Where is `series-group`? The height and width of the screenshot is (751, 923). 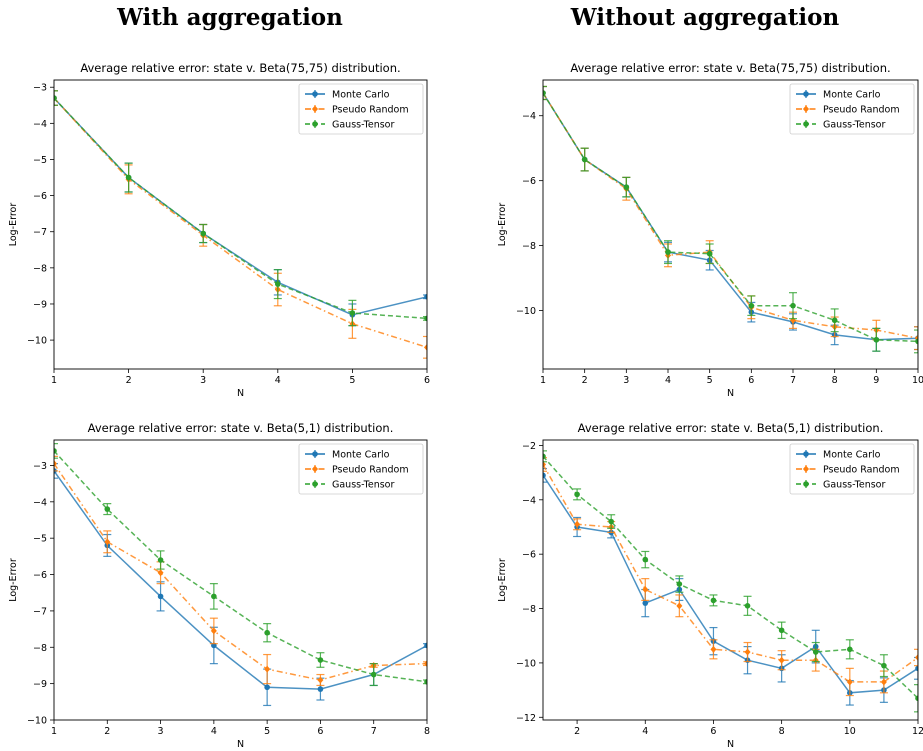
series-group is located at coordinates (730, 581).